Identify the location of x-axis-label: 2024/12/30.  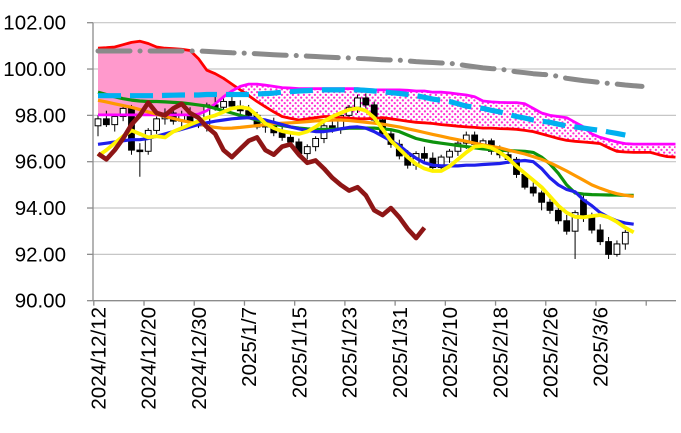
(199, 358).